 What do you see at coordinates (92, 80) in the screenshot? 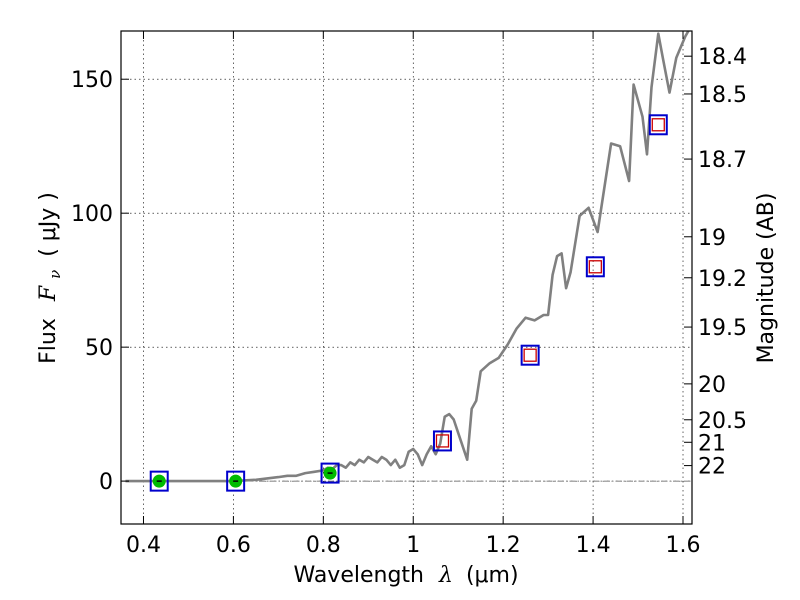
I see `y-tick-label: 150` at bounding box center [92, 80].